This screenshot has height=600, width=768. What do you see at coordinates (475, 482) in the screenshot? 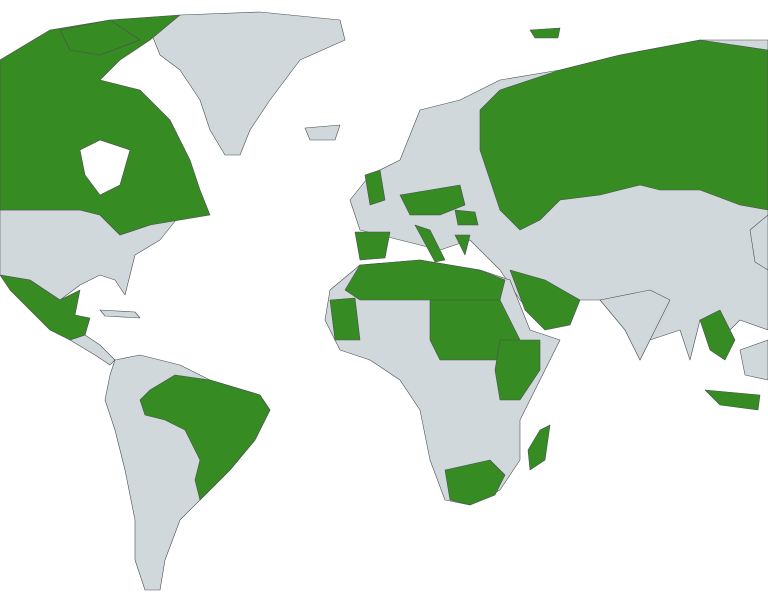
I see `south-africa` at bounding box center [475, 482].